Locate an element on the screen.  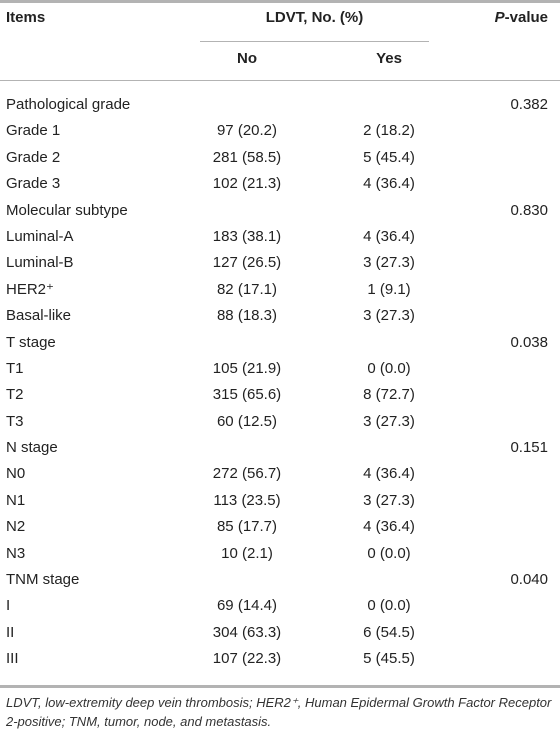
header-p-value: P-value is located at coordinates (521, 17).